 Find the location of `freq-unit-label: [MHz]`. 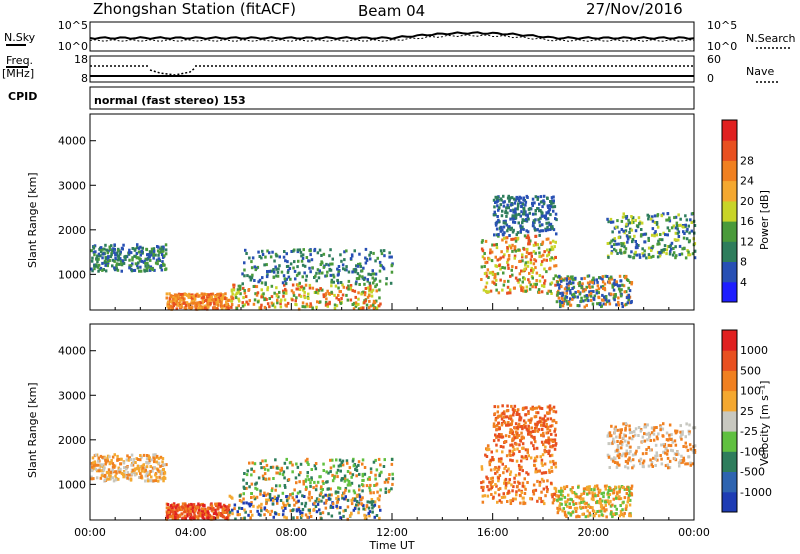

freq-unit-label: [MHz] is located at coordinates (18, 73).